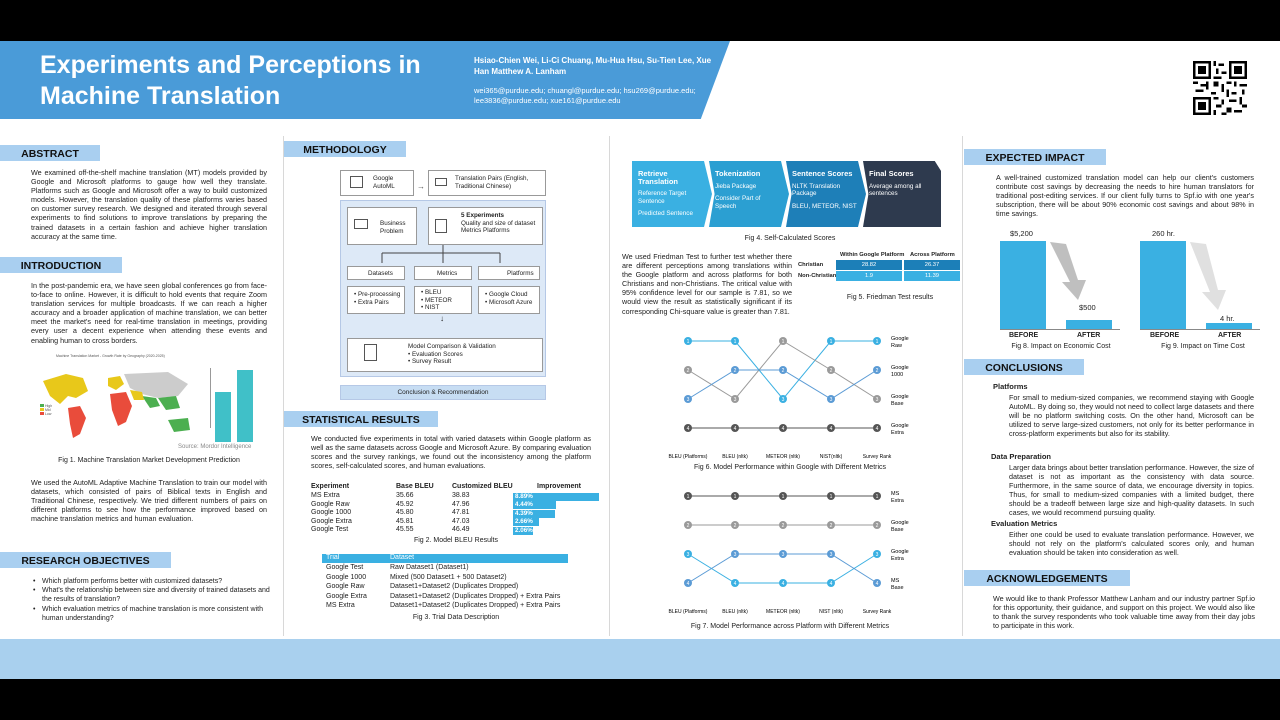 Image resolution: width=1280 pixels, height=720 pixels. Describe the element at coordinates (665, 213) in the screenshot. I see `flow-step-line: Predicted Sentence` at that location.